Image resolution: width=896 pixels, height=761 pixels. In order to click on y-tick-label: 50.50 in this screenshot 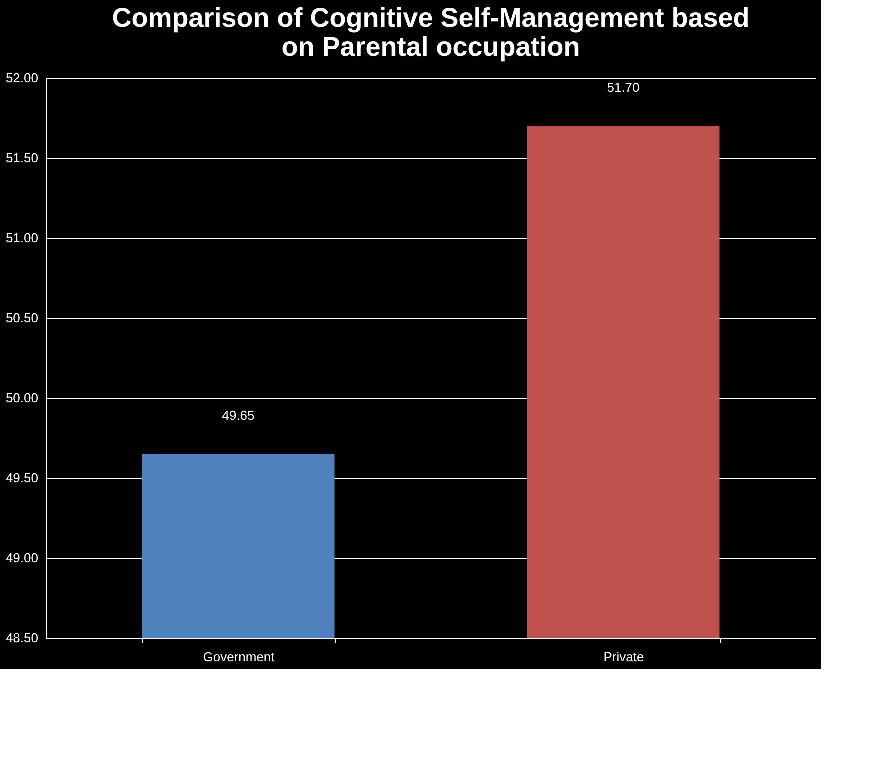, I will do `click(22, 318)`.